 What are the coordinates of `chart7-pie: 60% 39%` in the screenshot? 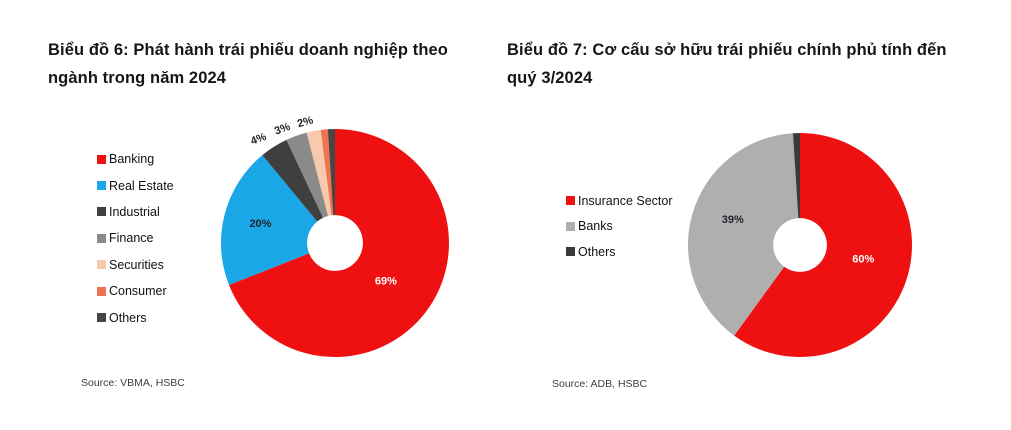 It's located at (799, 245).